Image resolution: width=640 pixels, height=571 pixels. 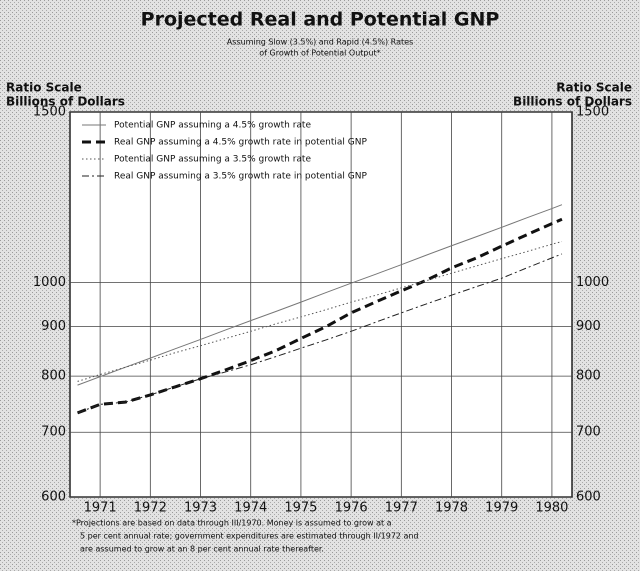 I want to click on y-axis-label: Billions of Dollars, so click(x=65, y=102).